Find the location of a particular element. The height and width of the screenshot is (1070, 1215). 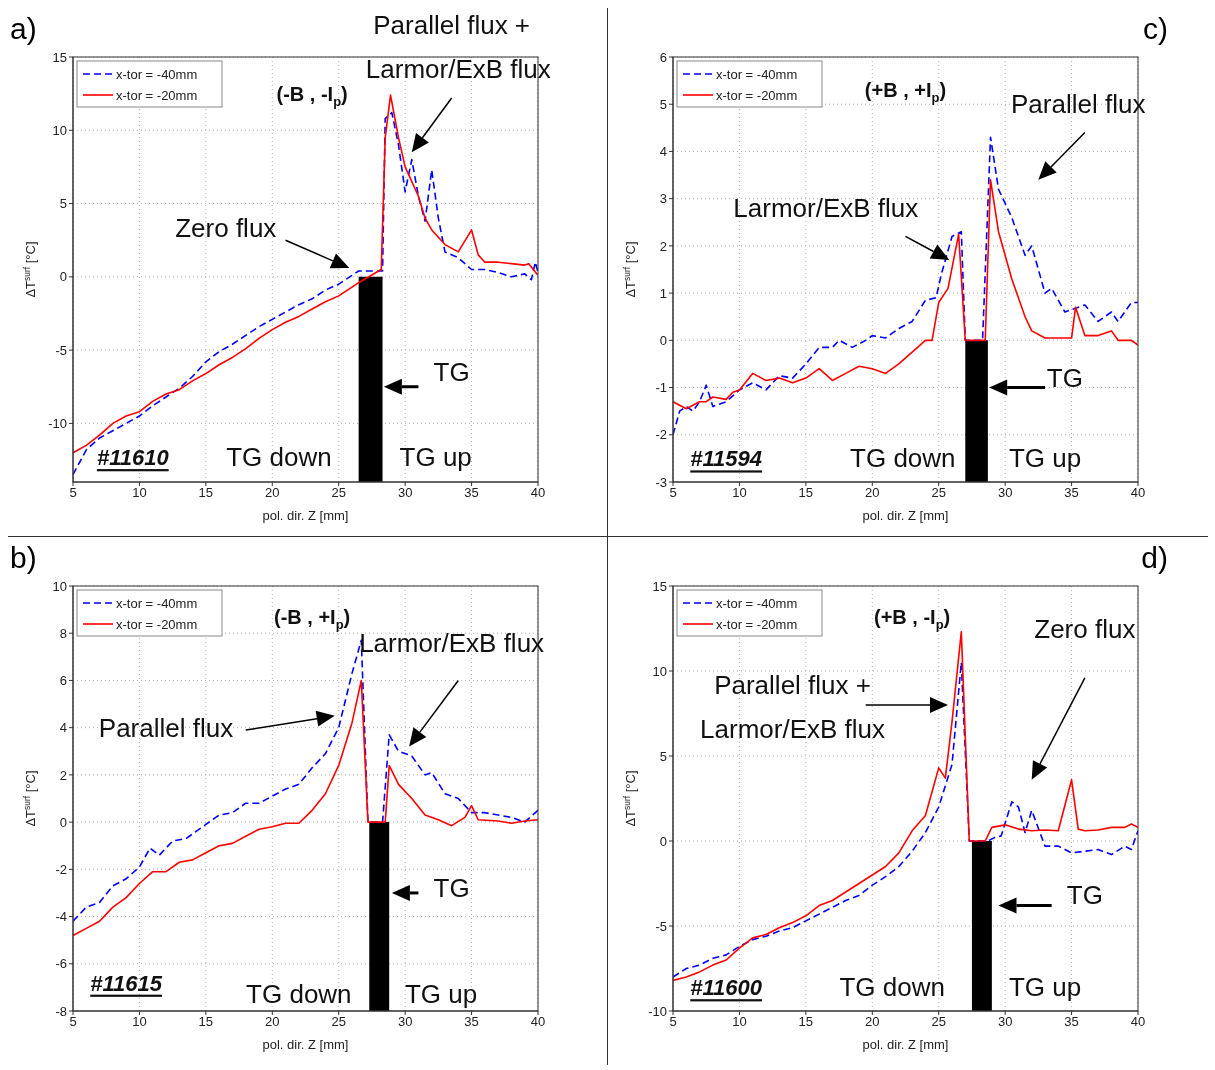

y-tick-label: 8 is located at coordinates (63, 633).